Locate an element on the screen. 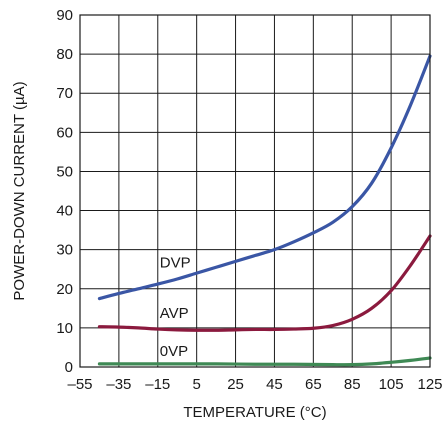 The image size is (445, 423). series-label-0vp: 0VP is located at coordinates (174, 351).